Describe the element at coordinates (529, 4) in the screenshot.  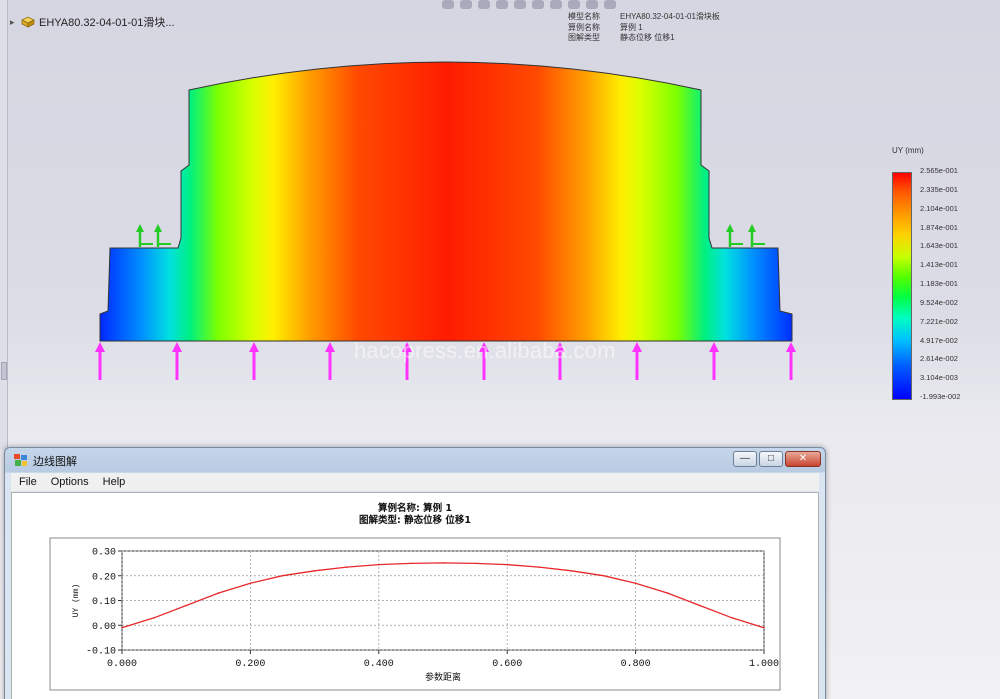
I see `heads-up-toolbar` at that location.